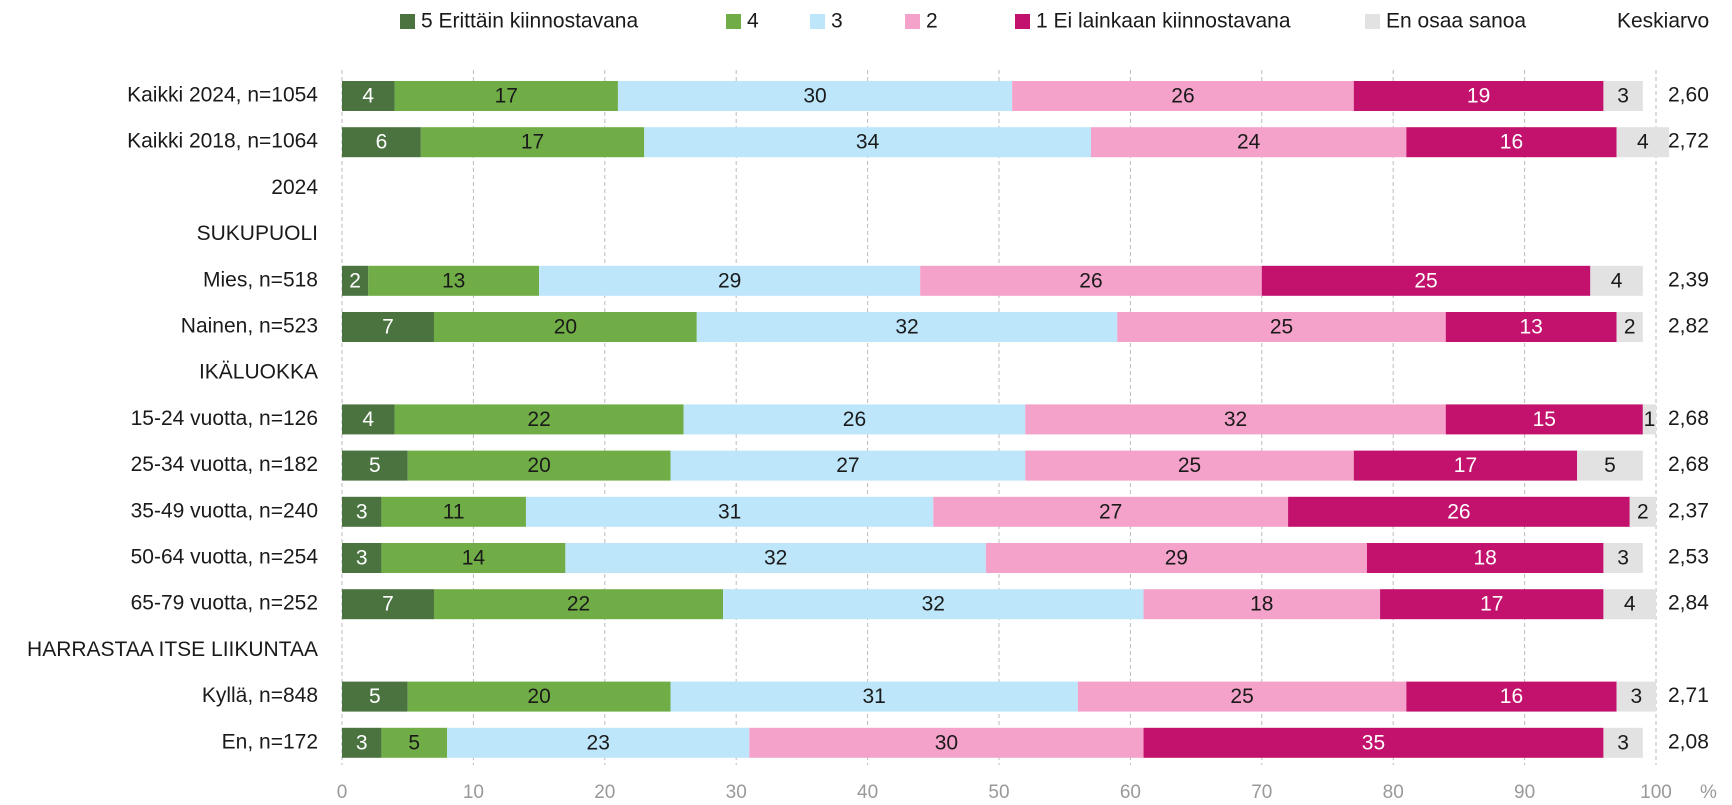  Describe the element at coordinates (1393, 792) in the screenshot. I see `x-tick-label: 80` at that location.